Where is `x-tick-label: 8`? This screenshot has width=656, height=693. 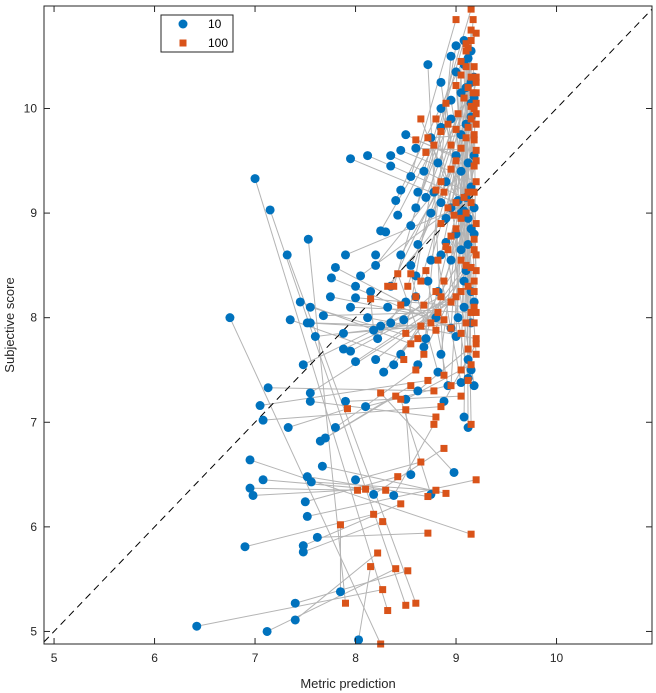
x-tick-label: 8 is located at coordinates (355, 658).